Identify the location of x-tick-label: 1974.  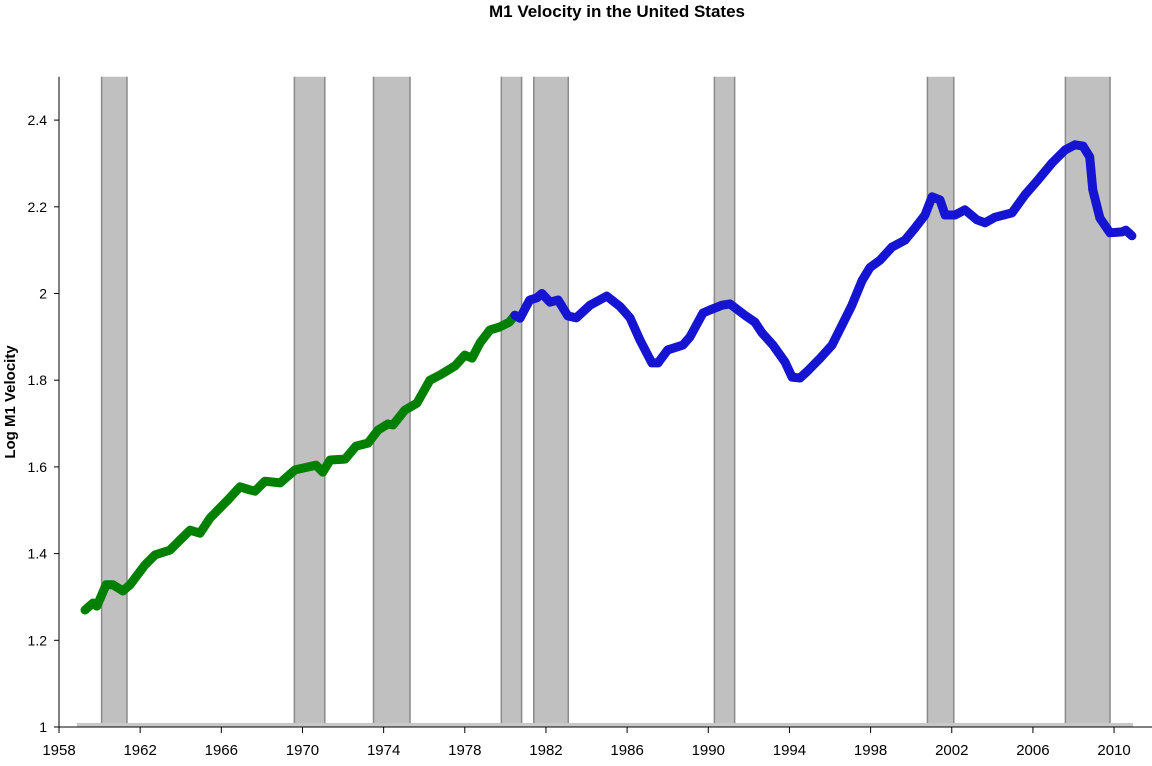
(383, 750).